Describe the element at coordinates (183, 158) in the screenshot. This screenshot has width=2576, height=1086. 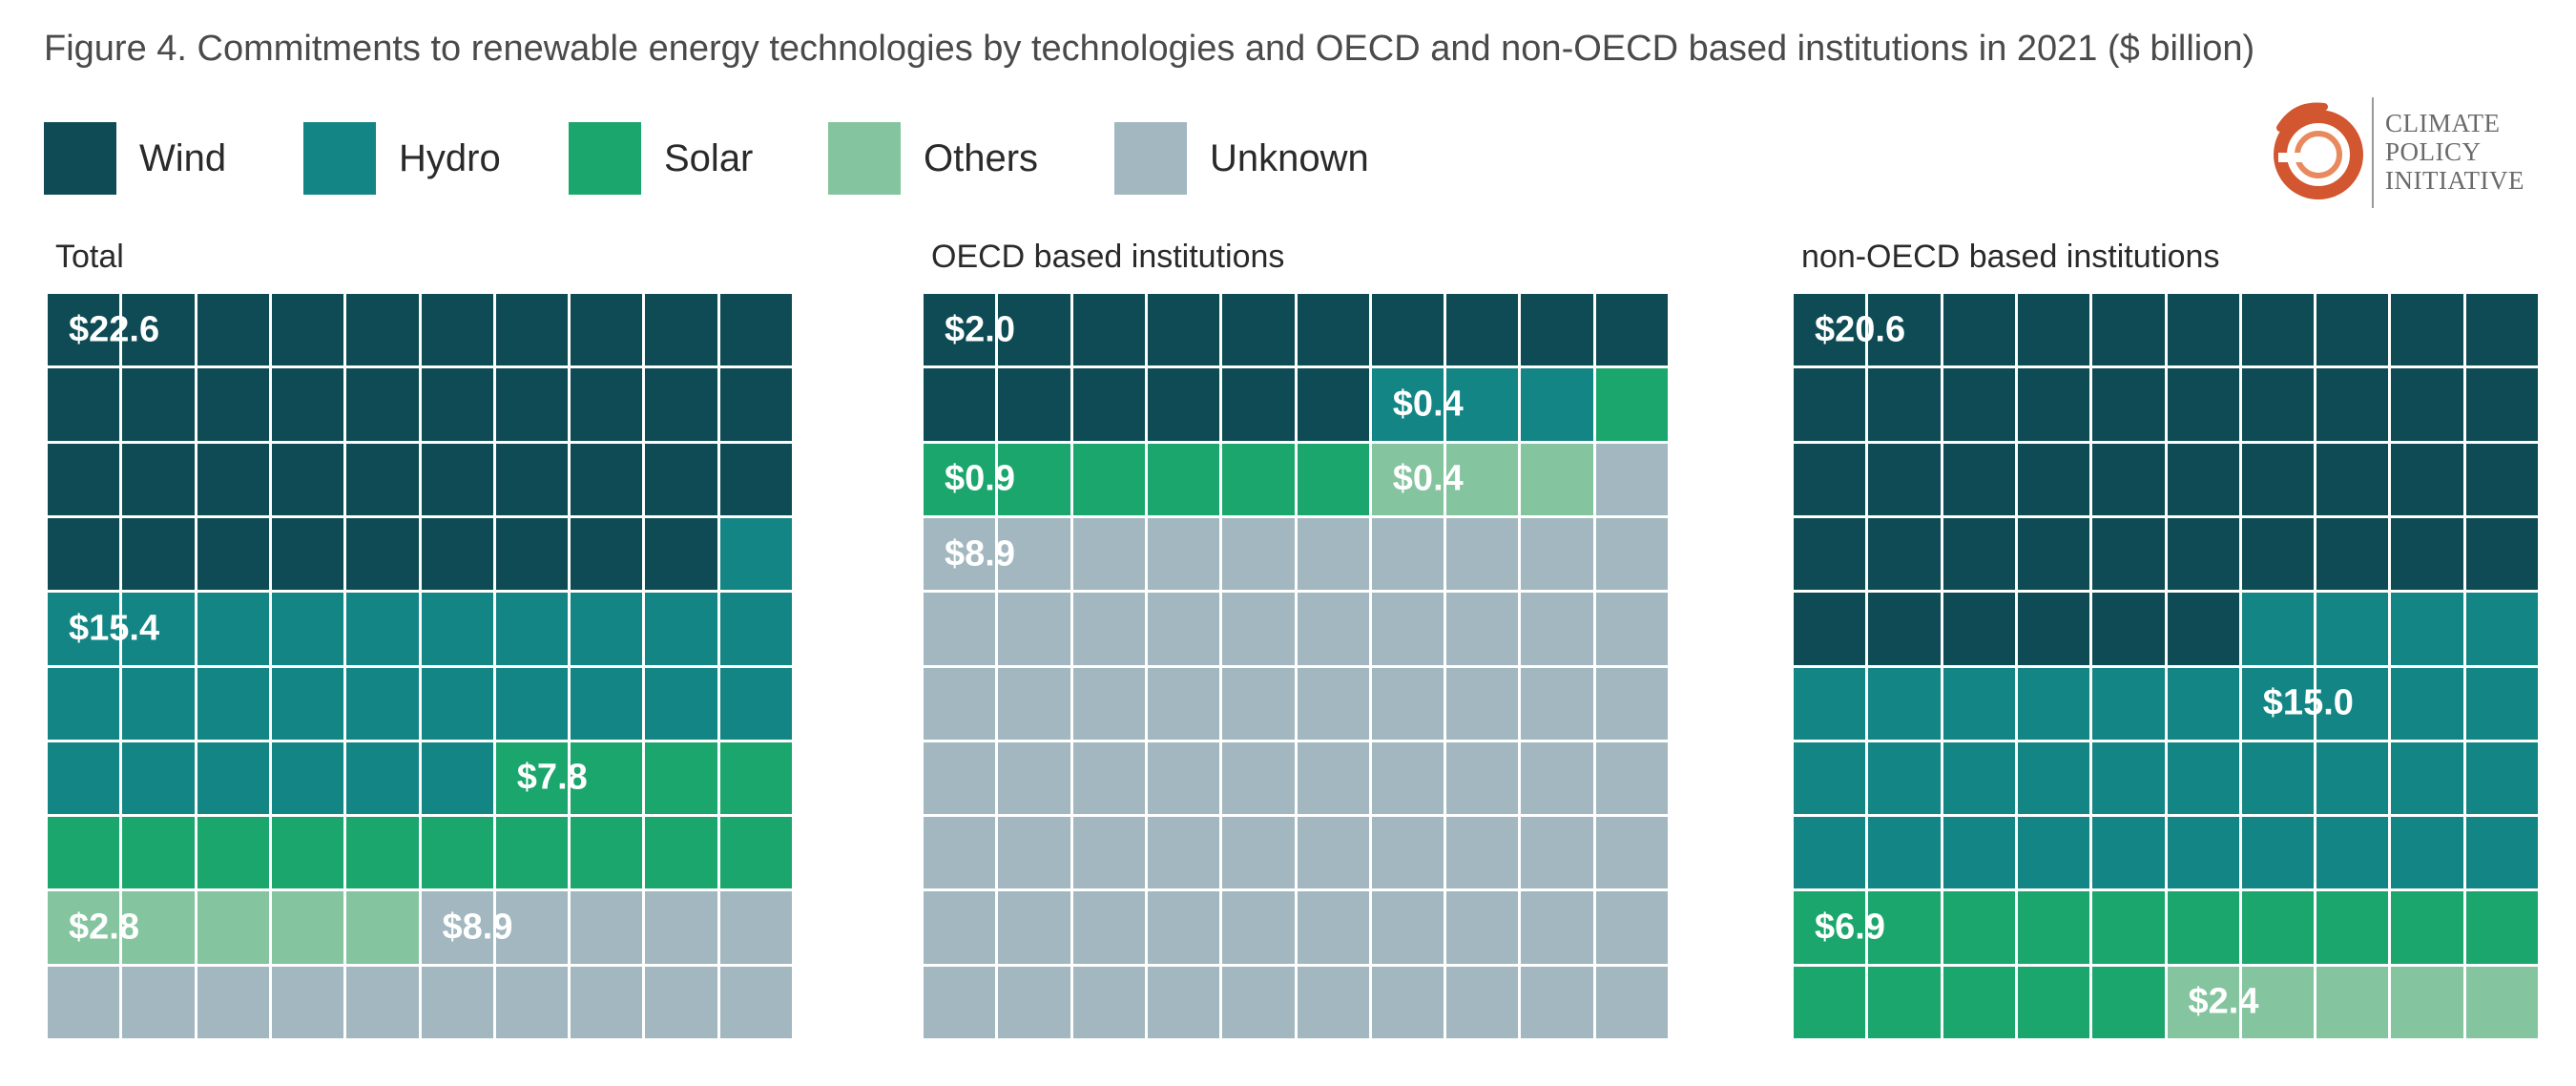
I see `legend-label-wind: Wind` at that location.